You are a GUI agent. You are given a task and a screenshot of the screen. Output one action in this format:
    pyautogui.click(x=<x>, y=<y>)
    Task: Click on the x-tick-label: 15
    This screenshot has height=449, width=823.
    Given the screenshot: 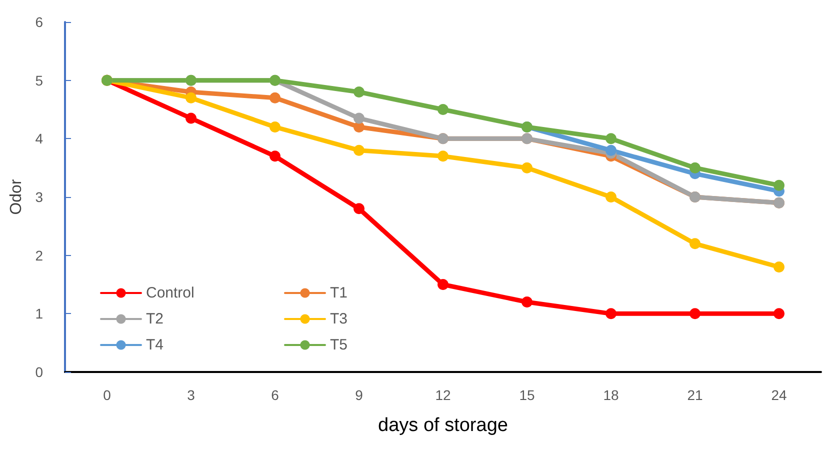 What is the action you would take?
    pyautogui.click(x=527, y=395)
    